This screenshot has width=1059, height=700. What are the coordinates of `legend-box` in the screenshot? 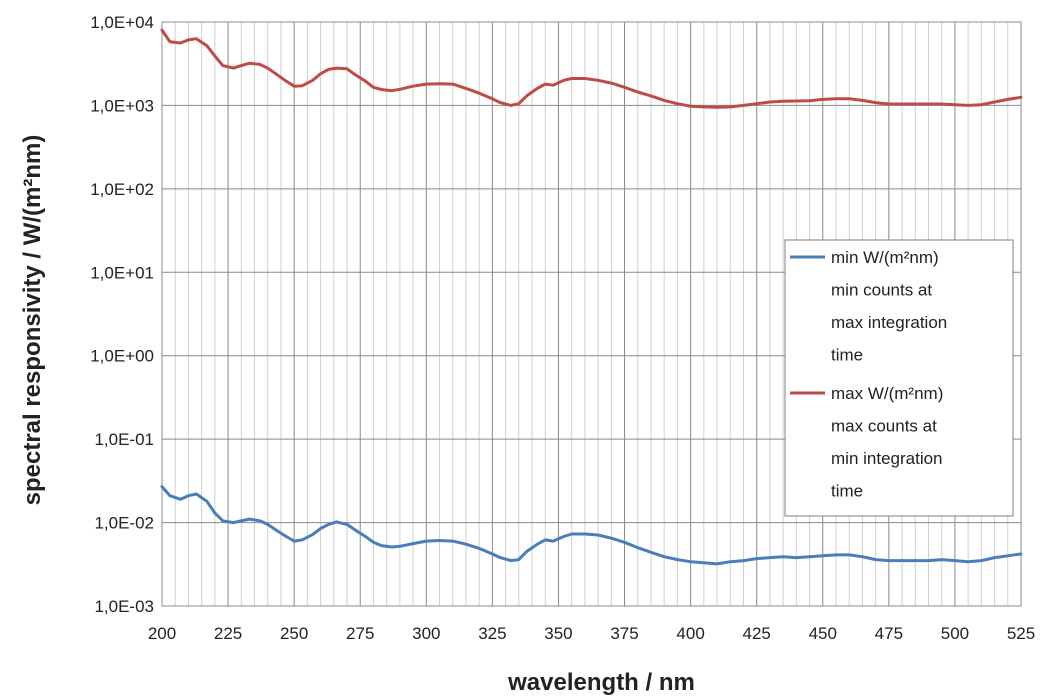 It's located at (899, 378).